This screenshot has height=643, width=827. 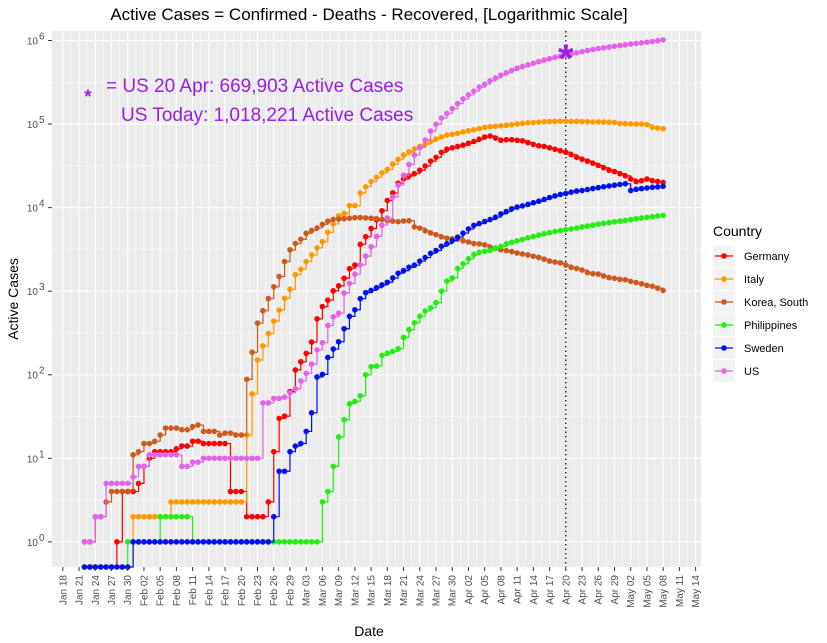 What do you see at coordinates (42, 454) in the screenshot?
I see `y-tick-label-exponent: 1` at bounding box center [42, 454].